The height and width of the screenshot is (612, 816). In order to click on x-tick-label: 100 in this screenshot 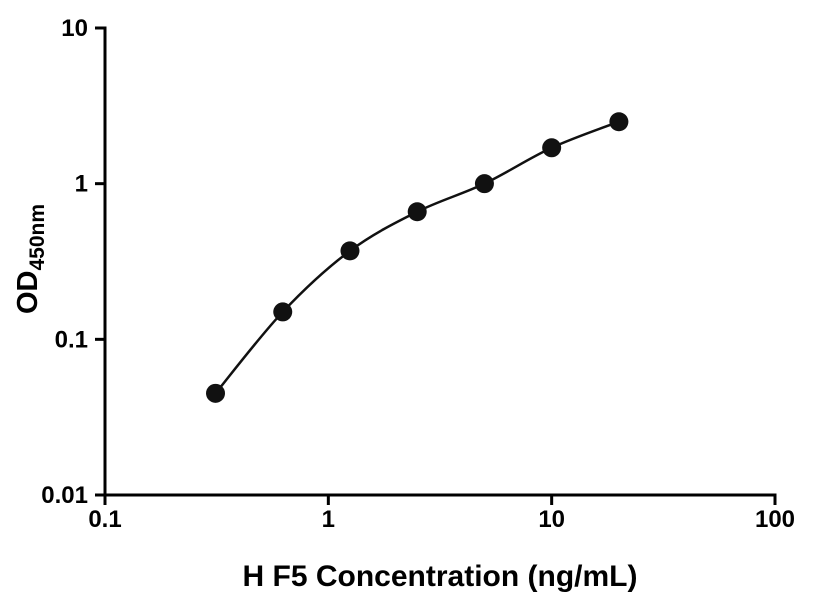, I will do `click(775, 519)`.